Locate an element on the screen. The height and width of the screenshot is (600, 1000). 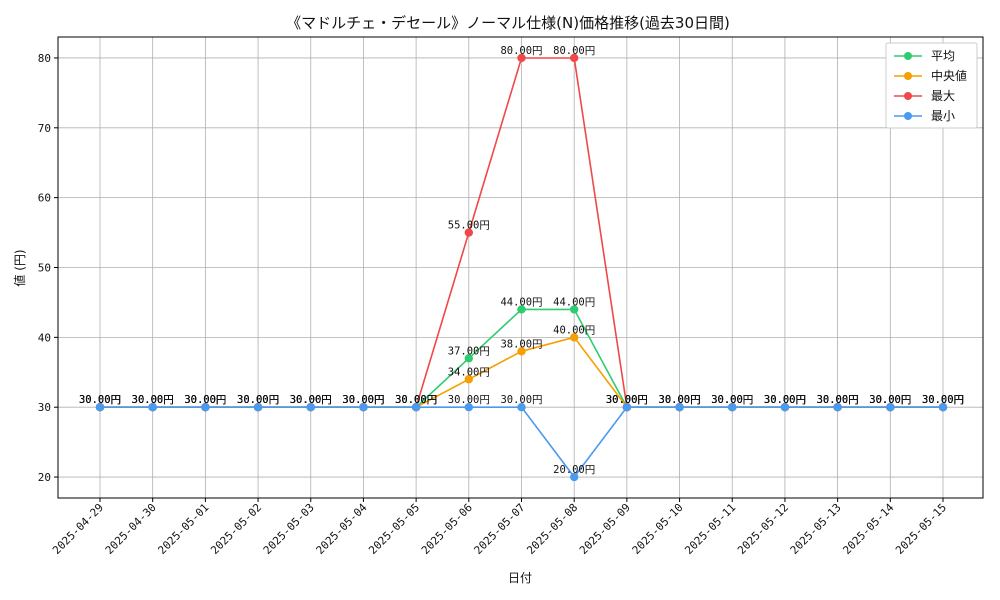
x-tick-label: 2025-04-29 is located at coordinates (78, 529).